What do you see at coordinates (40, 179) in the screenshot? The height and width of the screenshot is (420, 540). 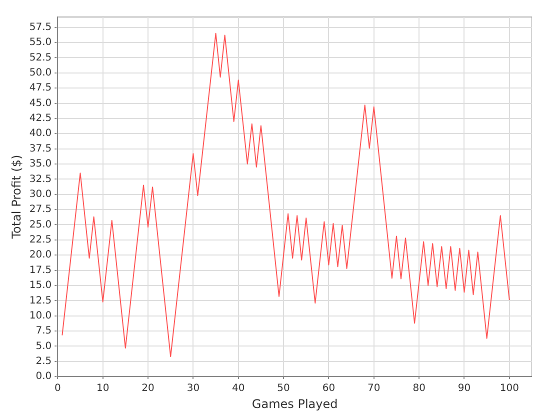 I see `y-tick-label: 32.5` at bounding box center [40, 179].